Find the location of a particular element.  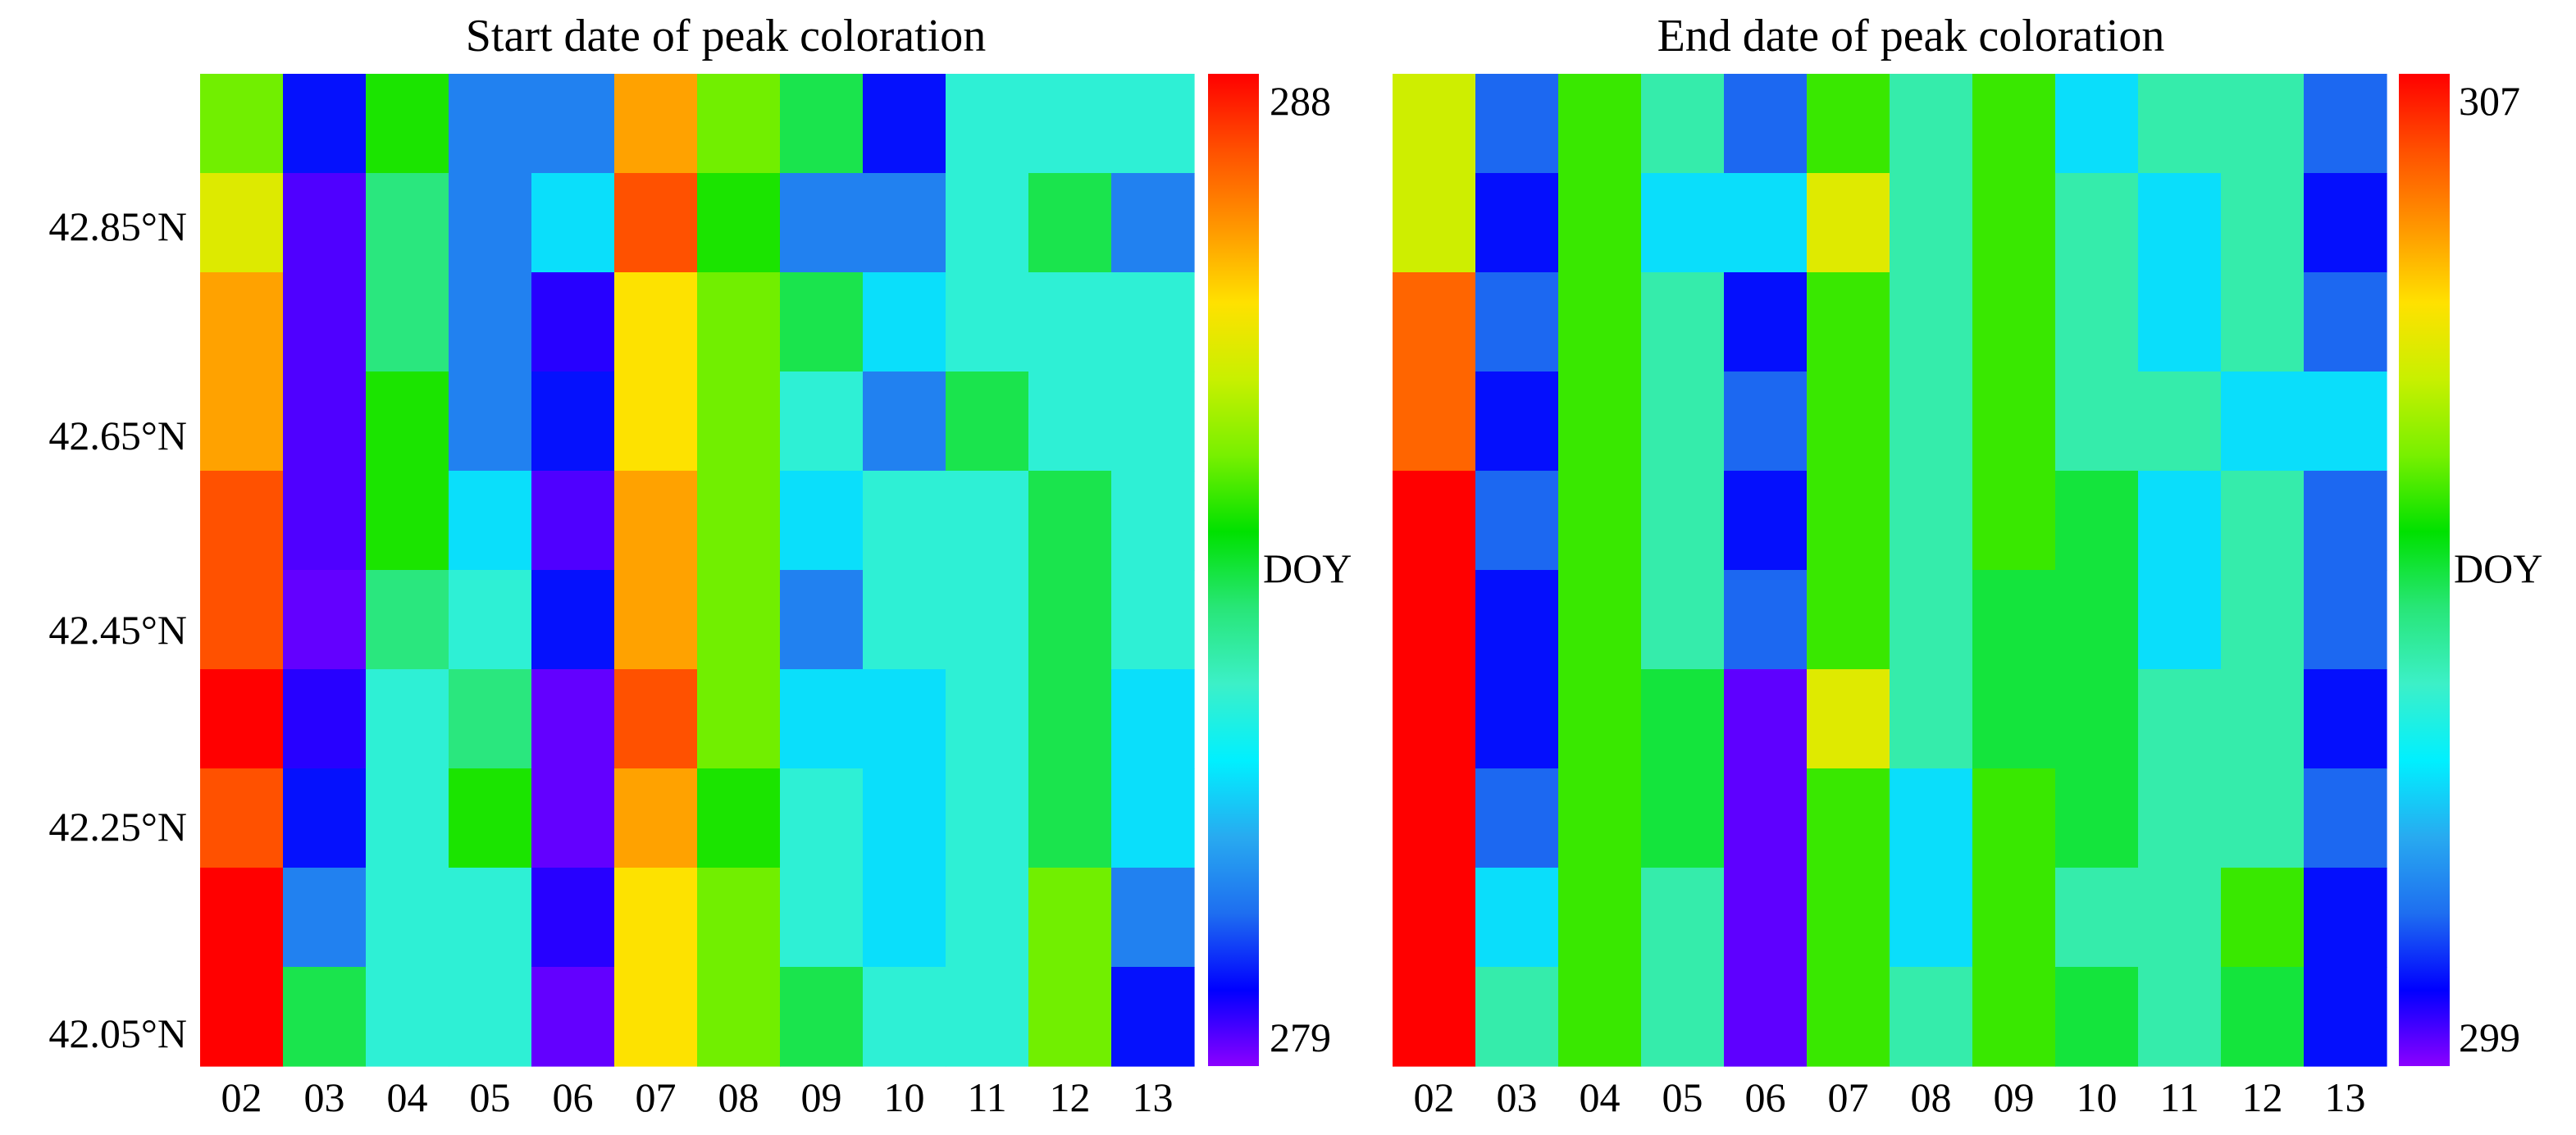

chart-title-start: Start date of peak coloration is located at coordinates (726, 37).